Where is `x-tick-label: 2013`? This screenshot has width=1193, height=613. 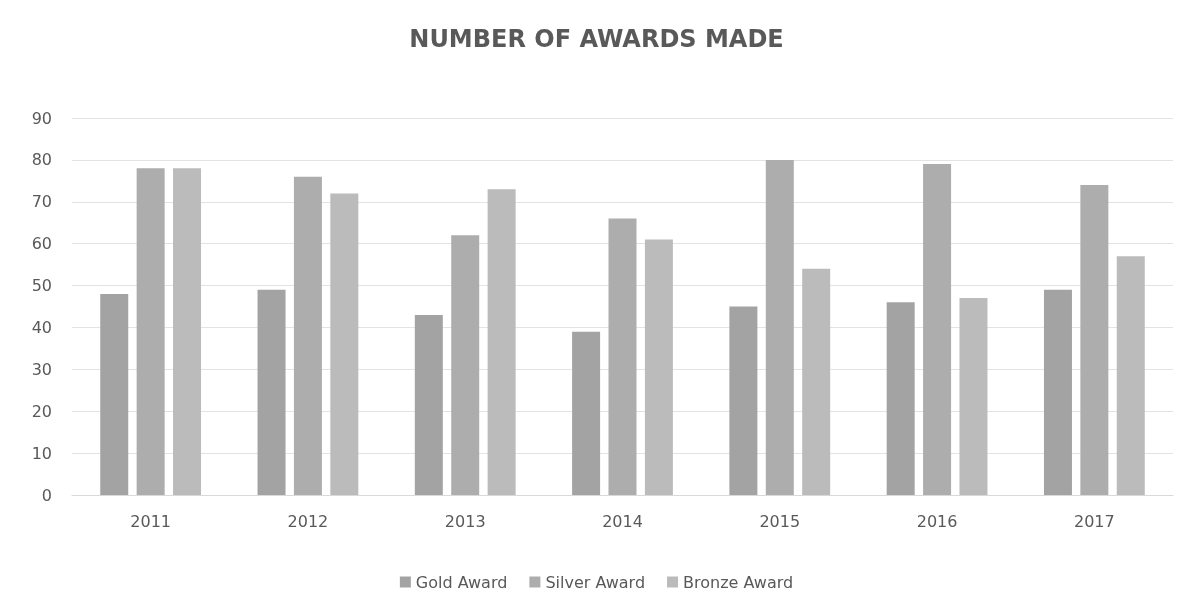
x-tick-label: 2013 is located at coordinates (465, 521).